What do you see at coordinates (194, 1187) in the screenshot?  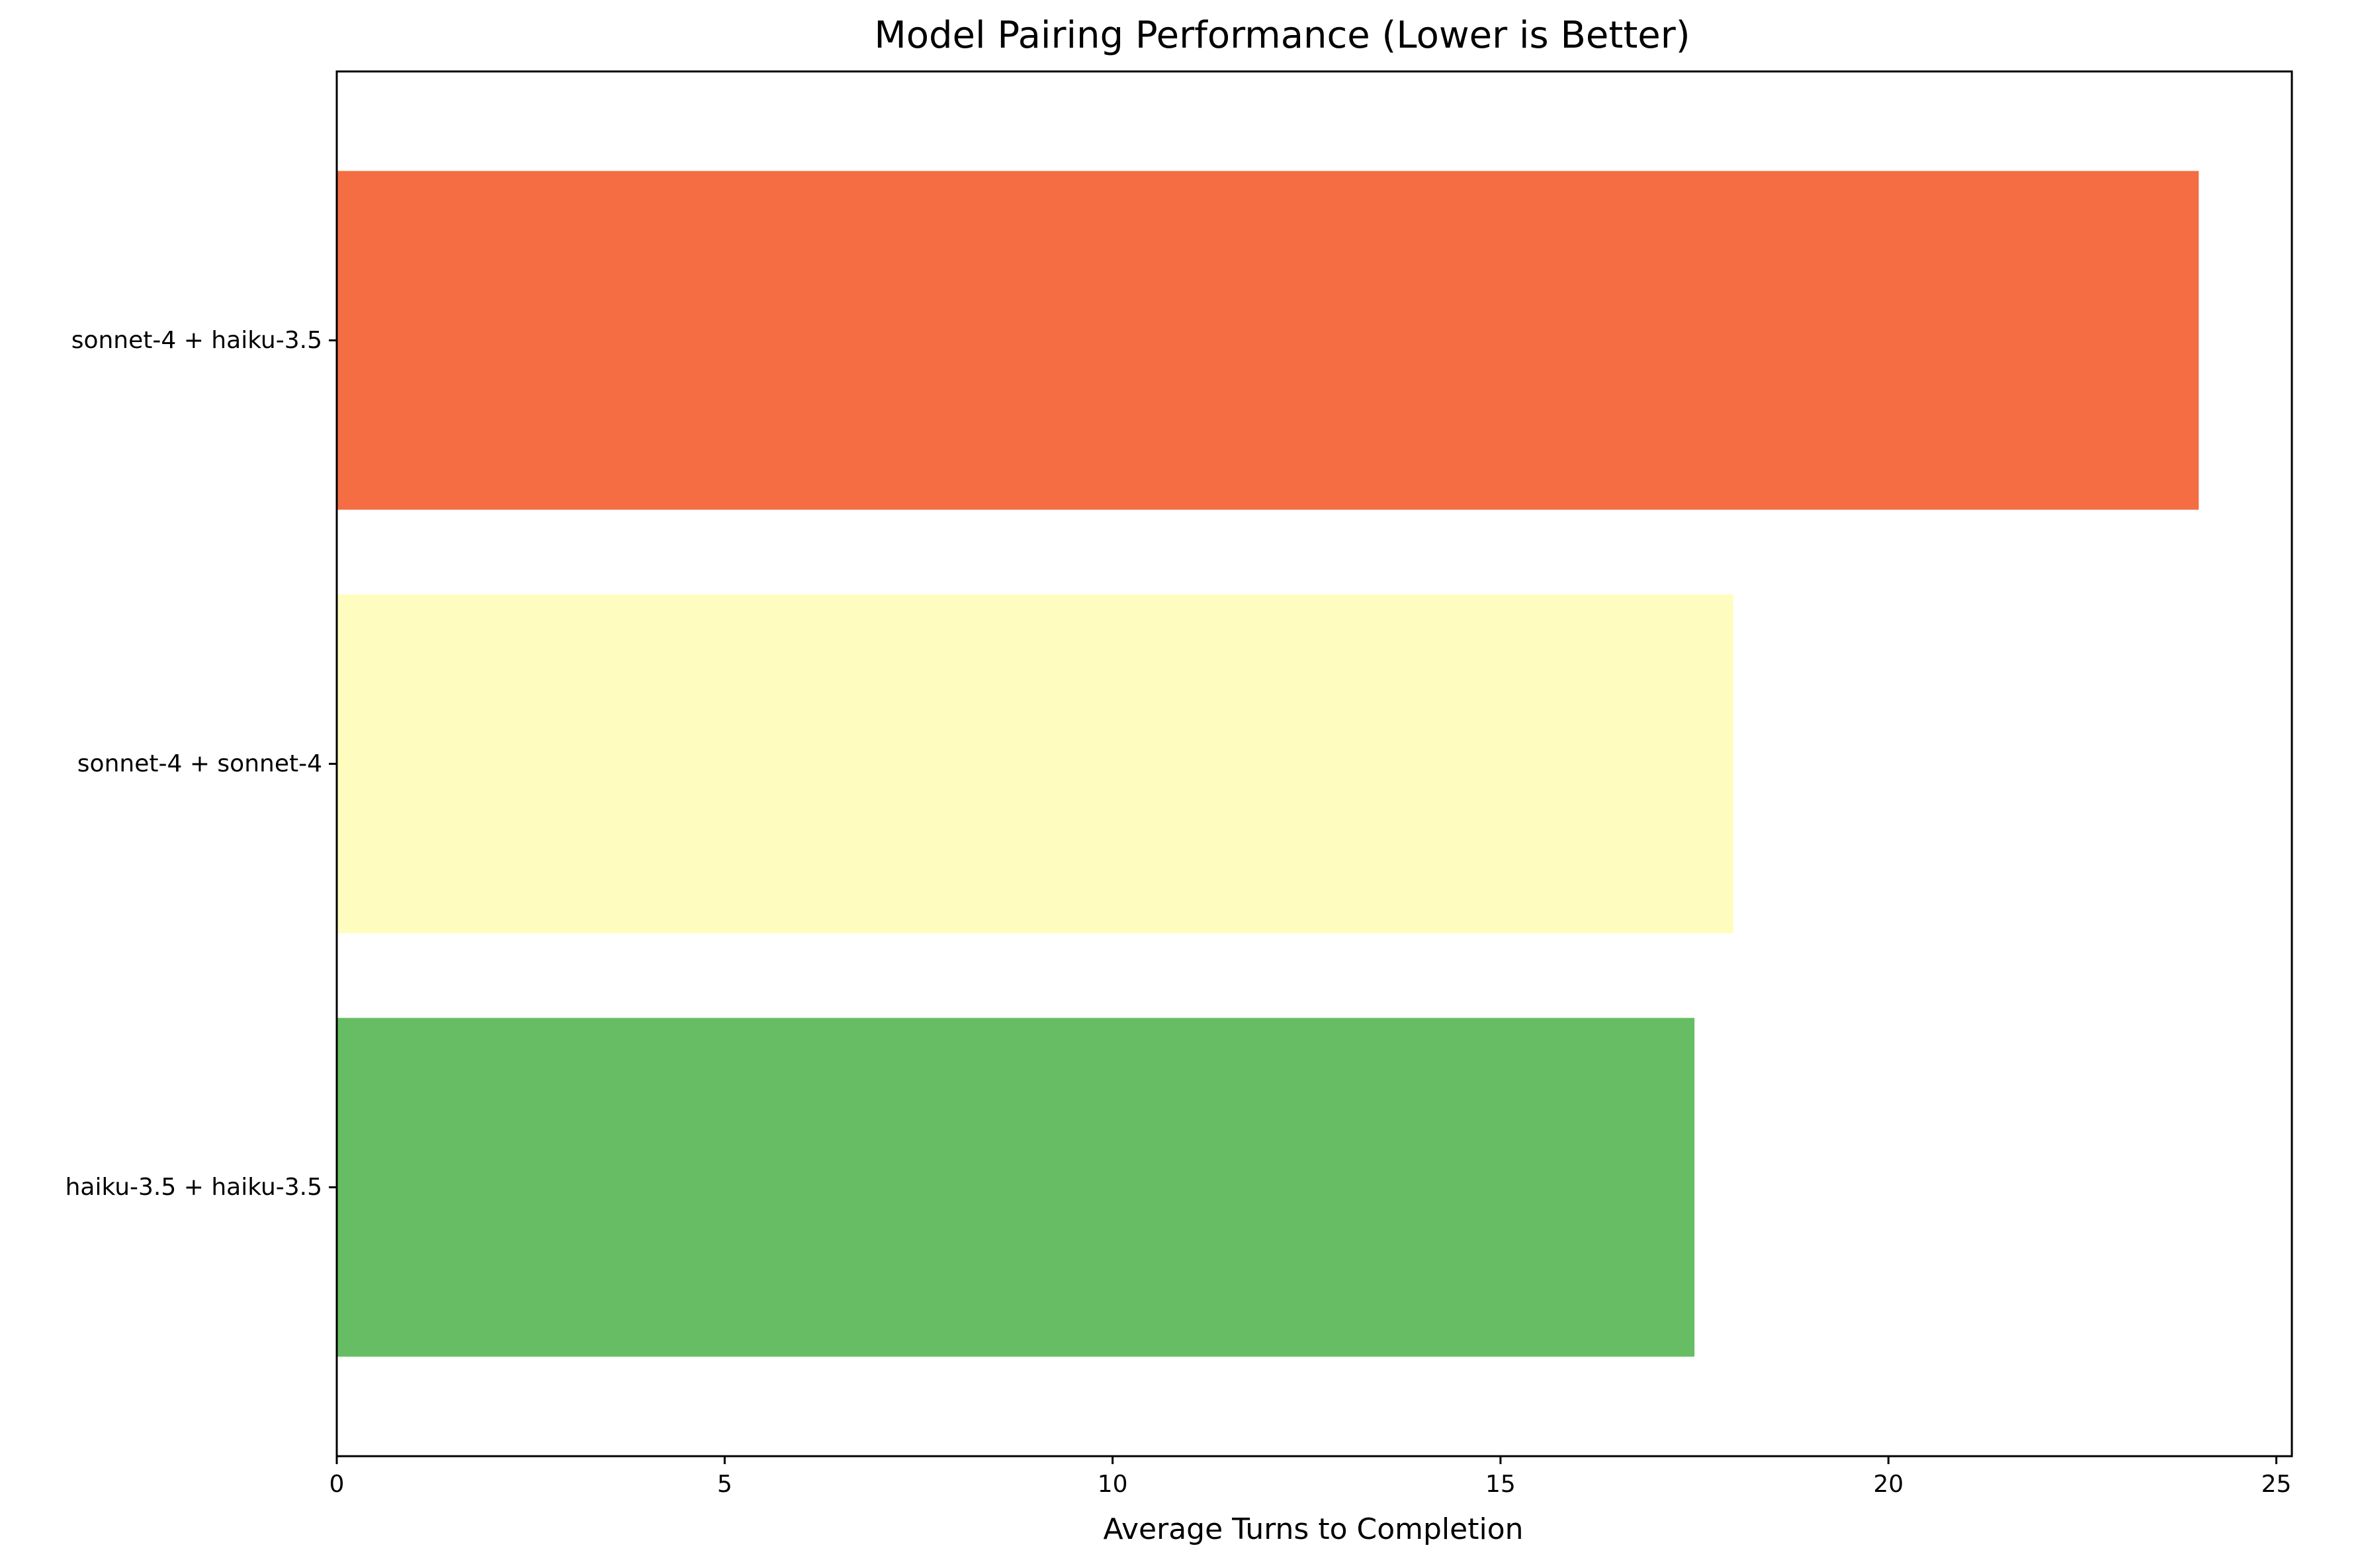 I see `y-tick-label: haiku-3.5 + haiku-3.5` at bounding box center [194, 1187].